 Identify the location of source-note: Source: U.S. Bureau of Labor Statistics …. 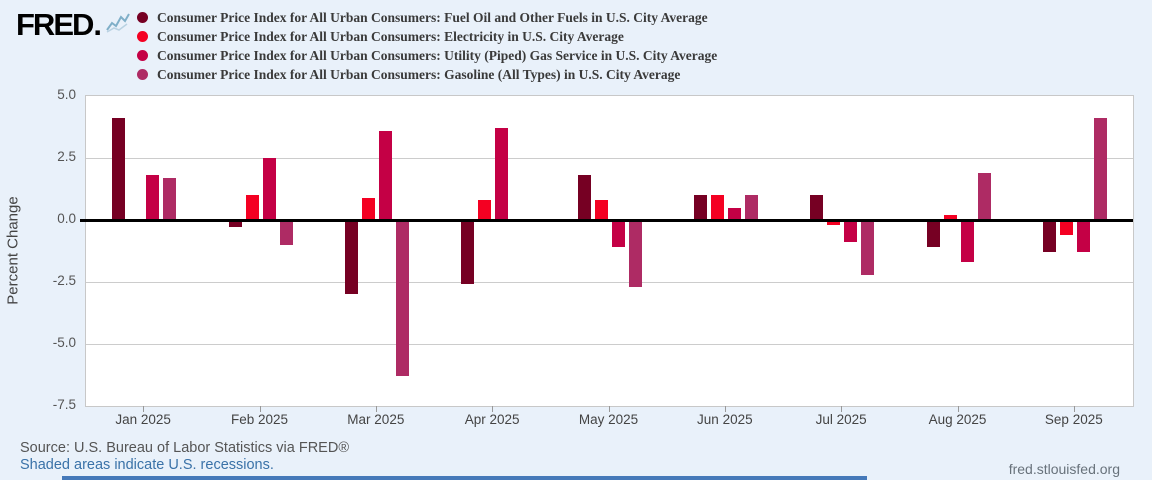
(185, 448).